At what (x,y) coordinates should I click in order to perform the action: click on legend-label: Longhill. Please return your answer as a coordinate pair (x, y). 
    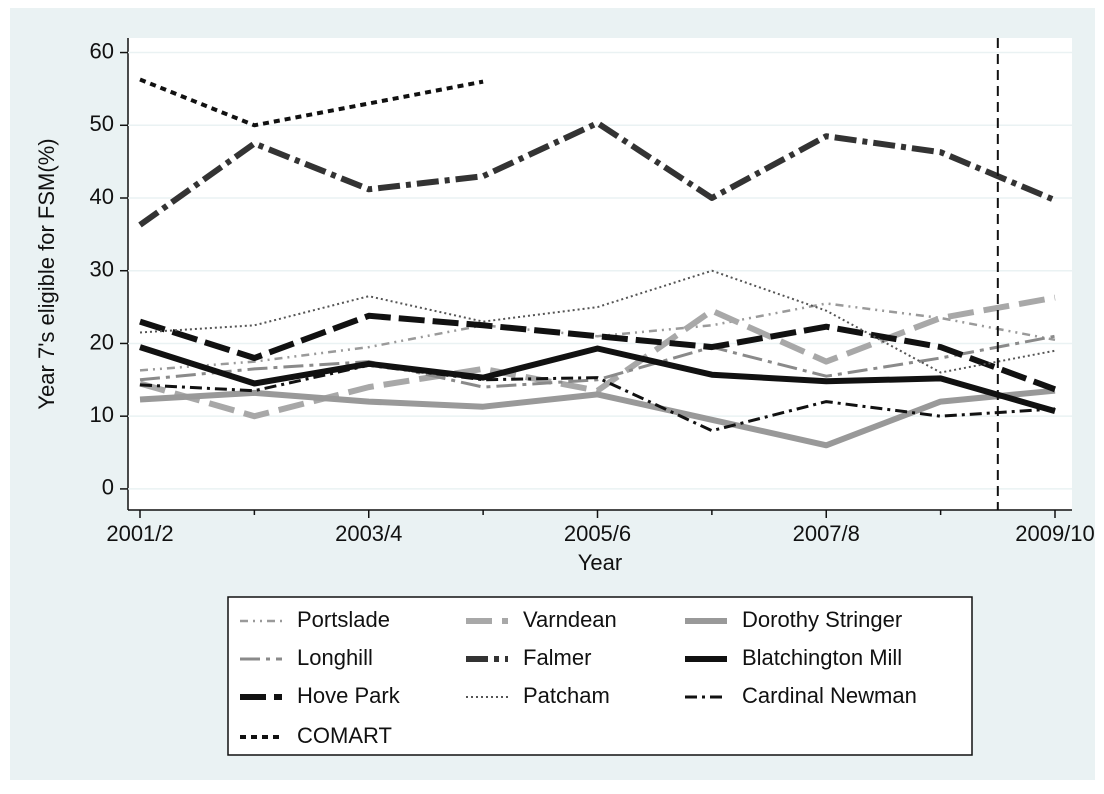
    Looking at the image, I should click on (335, 657).